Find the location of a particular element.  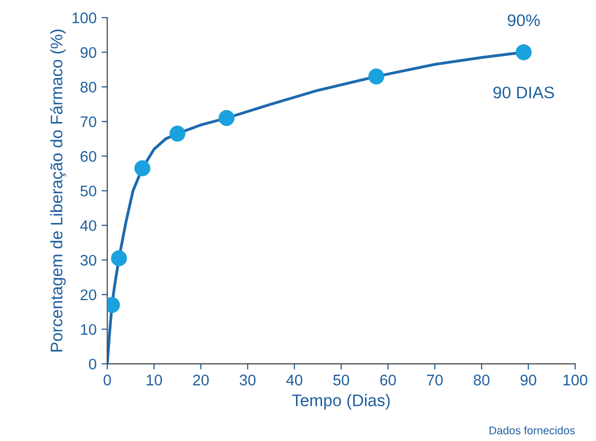

x-tick-label: 90 is located at coordinates (528, 380).